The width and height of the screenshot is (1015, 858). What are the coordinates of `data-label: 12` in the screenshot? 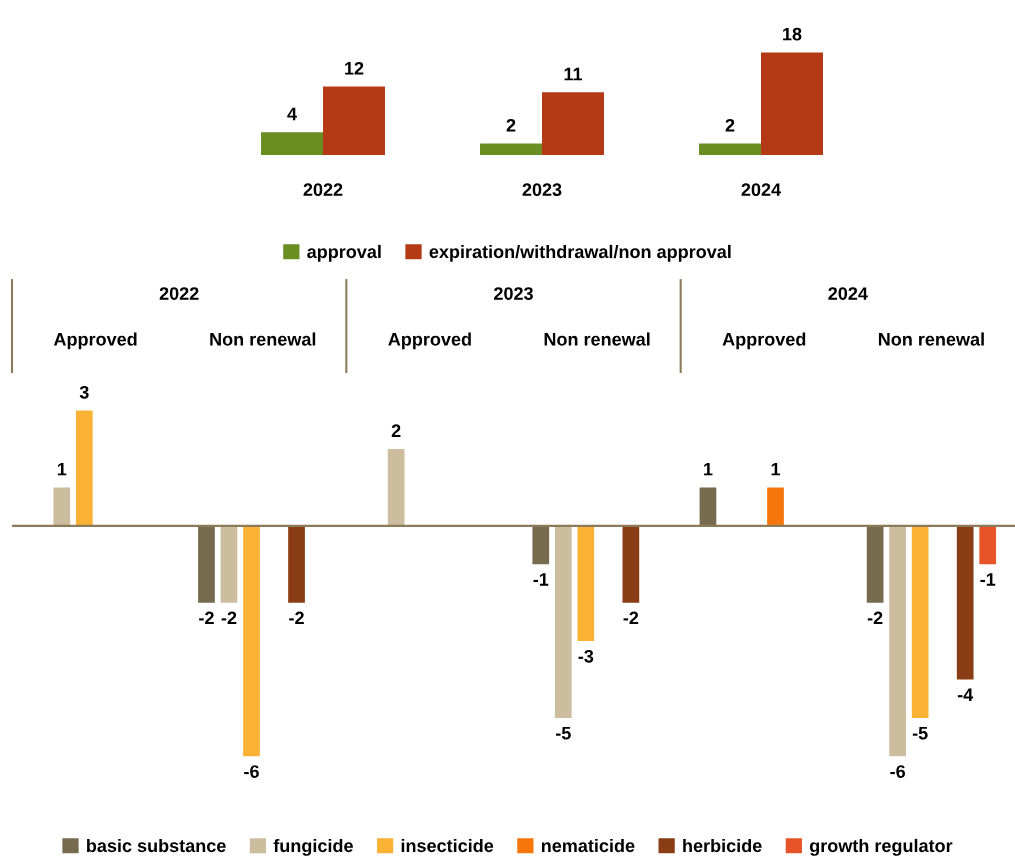 It's located at (354, 68).